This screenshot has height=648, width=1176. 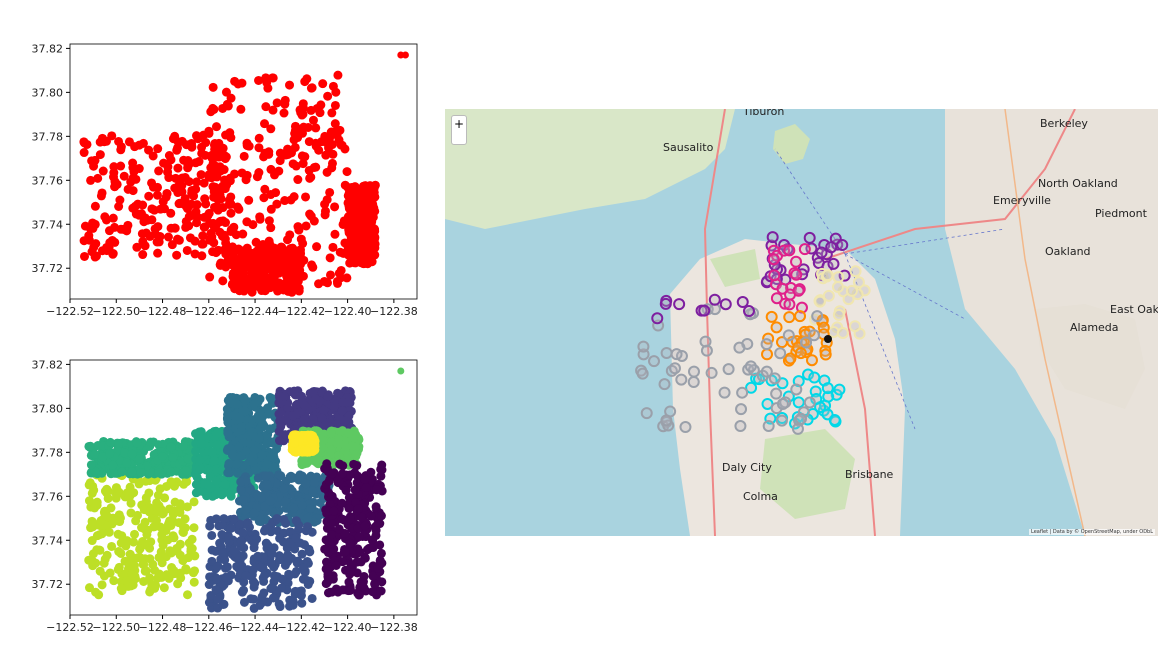 I want to click on zoom-in-button: +, so click(x=459, y=130).